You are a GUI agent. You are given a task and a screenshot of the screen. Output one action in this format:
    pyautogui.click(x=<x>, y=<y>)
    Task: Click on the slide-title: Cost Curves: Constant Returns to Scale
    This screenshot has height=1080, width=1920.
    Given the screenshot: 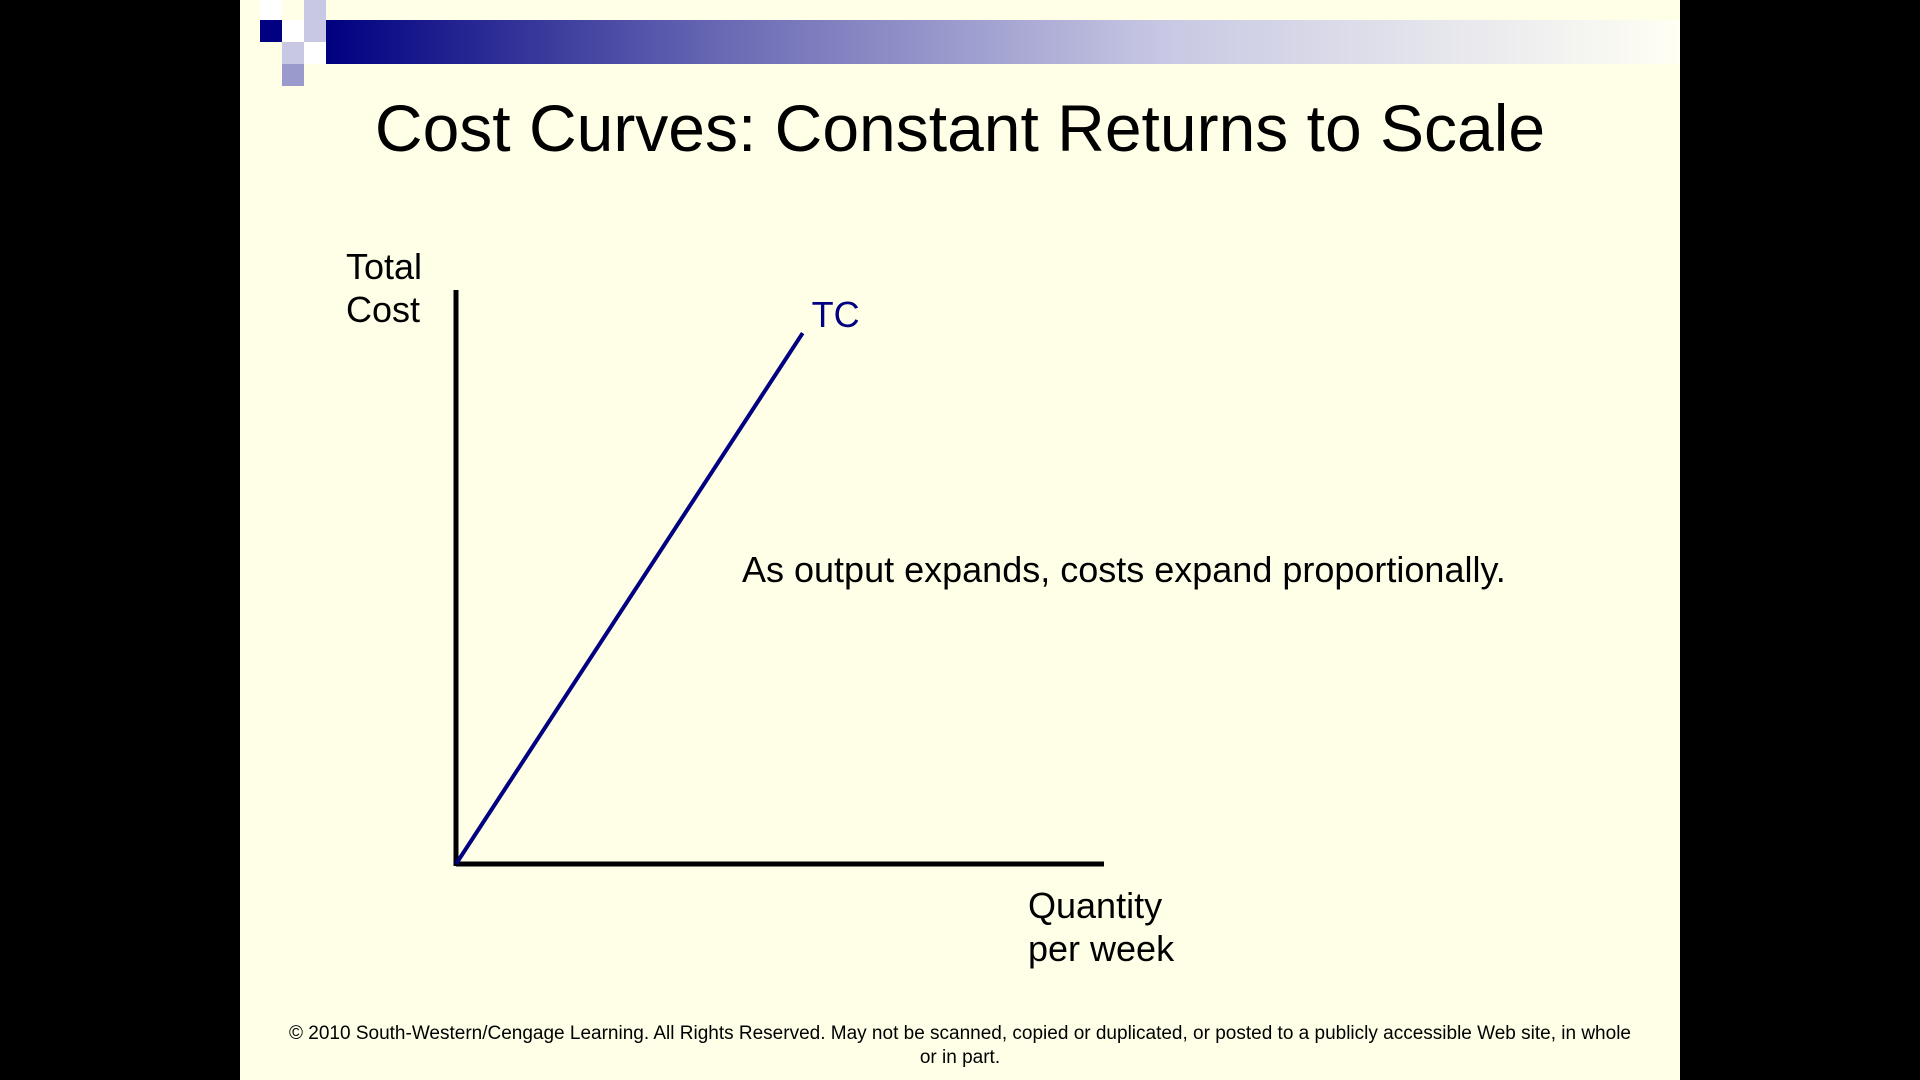 What is the action you would take?
    pyautogui.click(x=960, y=128)
    